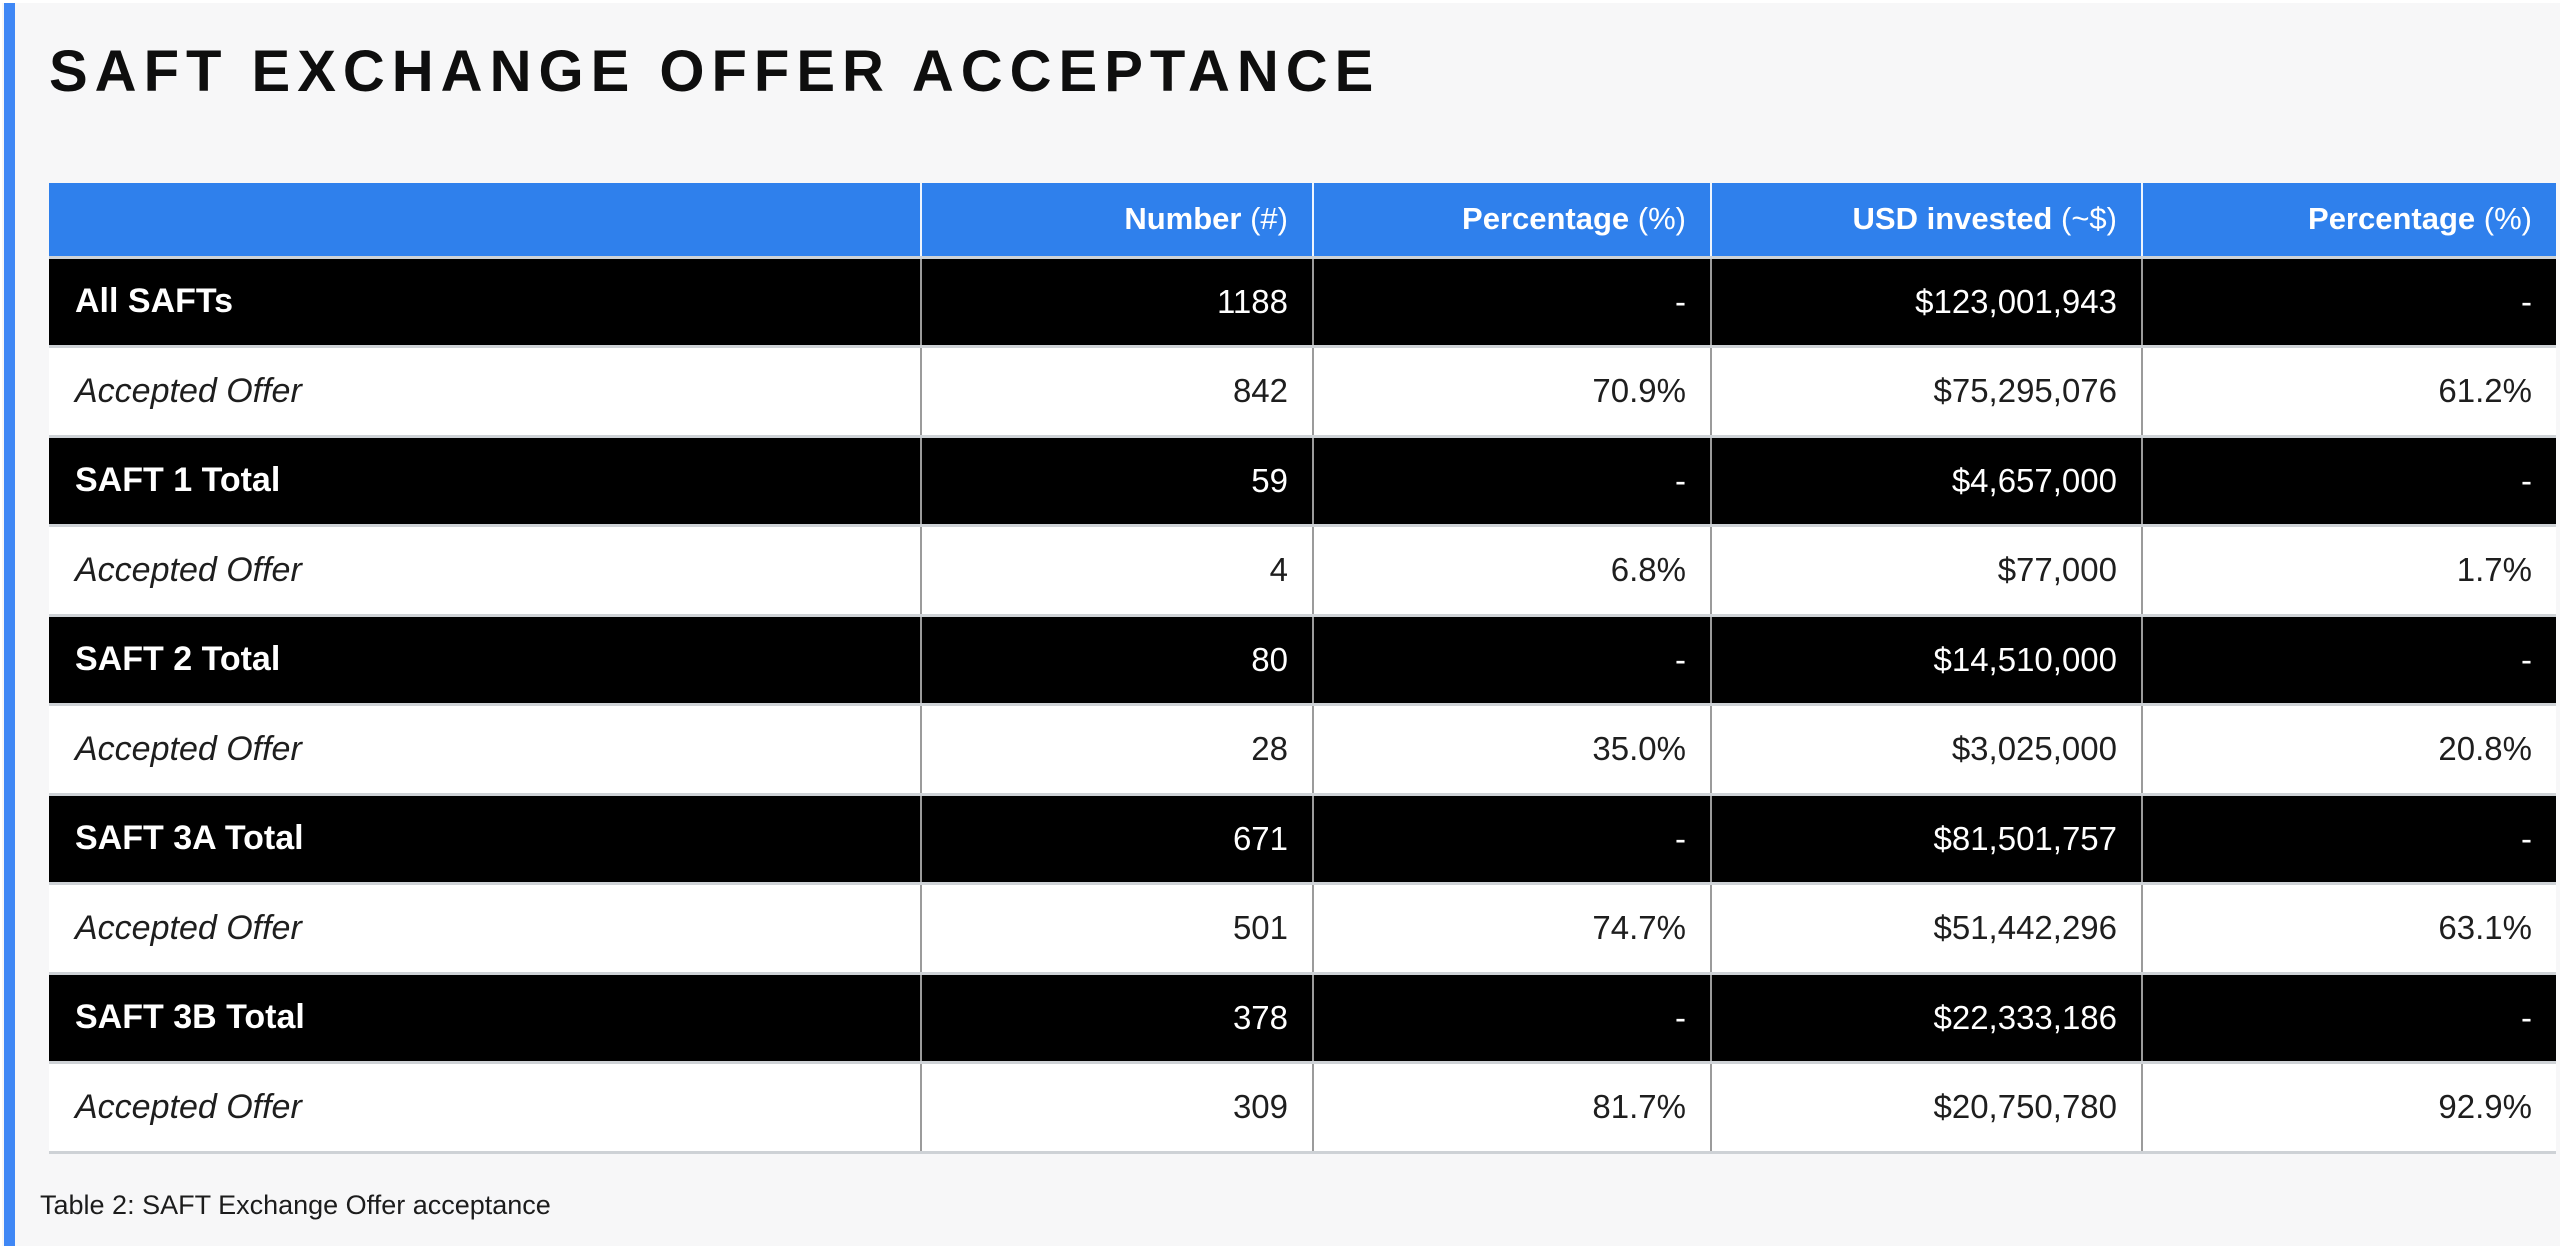 The image size is (2560, 1258). Describe the element at coordinates (485, 660) in the screenshot. I see `row-label-cell: SAFT 2 Total` at that location.